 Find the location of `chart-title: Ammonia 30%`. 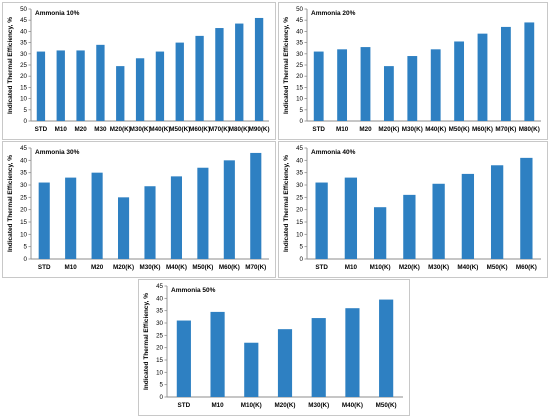

chart-title: Ammonia 30% is located at coordinates (57, 152).